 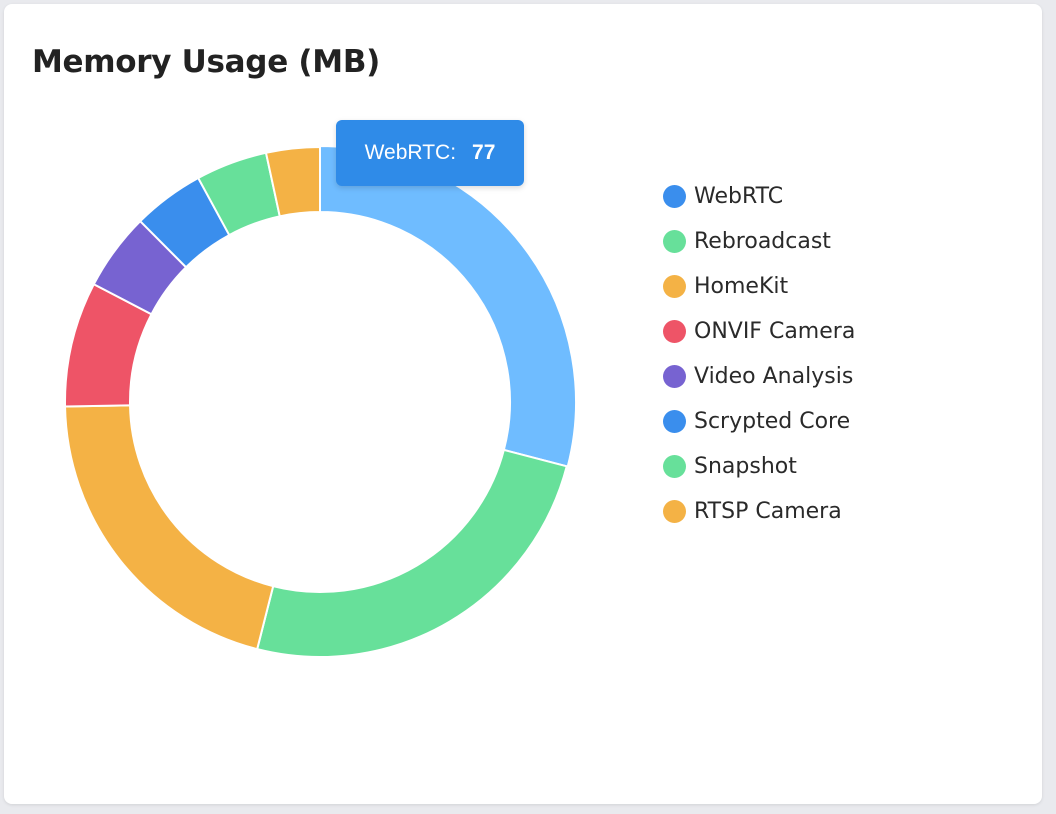 I want to click on legend-item-webrtc: WebRTC, so click(x=759, y=196).